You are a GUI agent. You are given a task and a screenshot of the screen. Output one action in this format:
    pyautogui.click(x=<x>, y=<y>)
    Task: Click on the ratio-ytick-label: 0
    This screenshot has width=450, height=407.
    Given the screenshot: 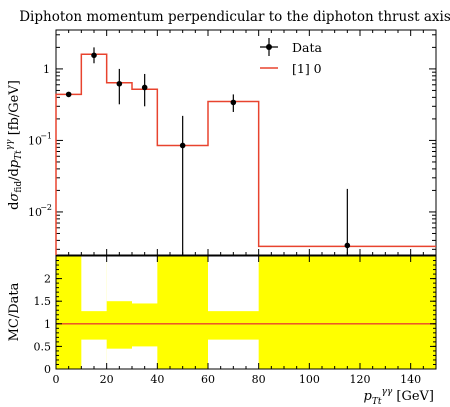 What is the action you would take?
    pyautogui.click(x=47, y=369)
    